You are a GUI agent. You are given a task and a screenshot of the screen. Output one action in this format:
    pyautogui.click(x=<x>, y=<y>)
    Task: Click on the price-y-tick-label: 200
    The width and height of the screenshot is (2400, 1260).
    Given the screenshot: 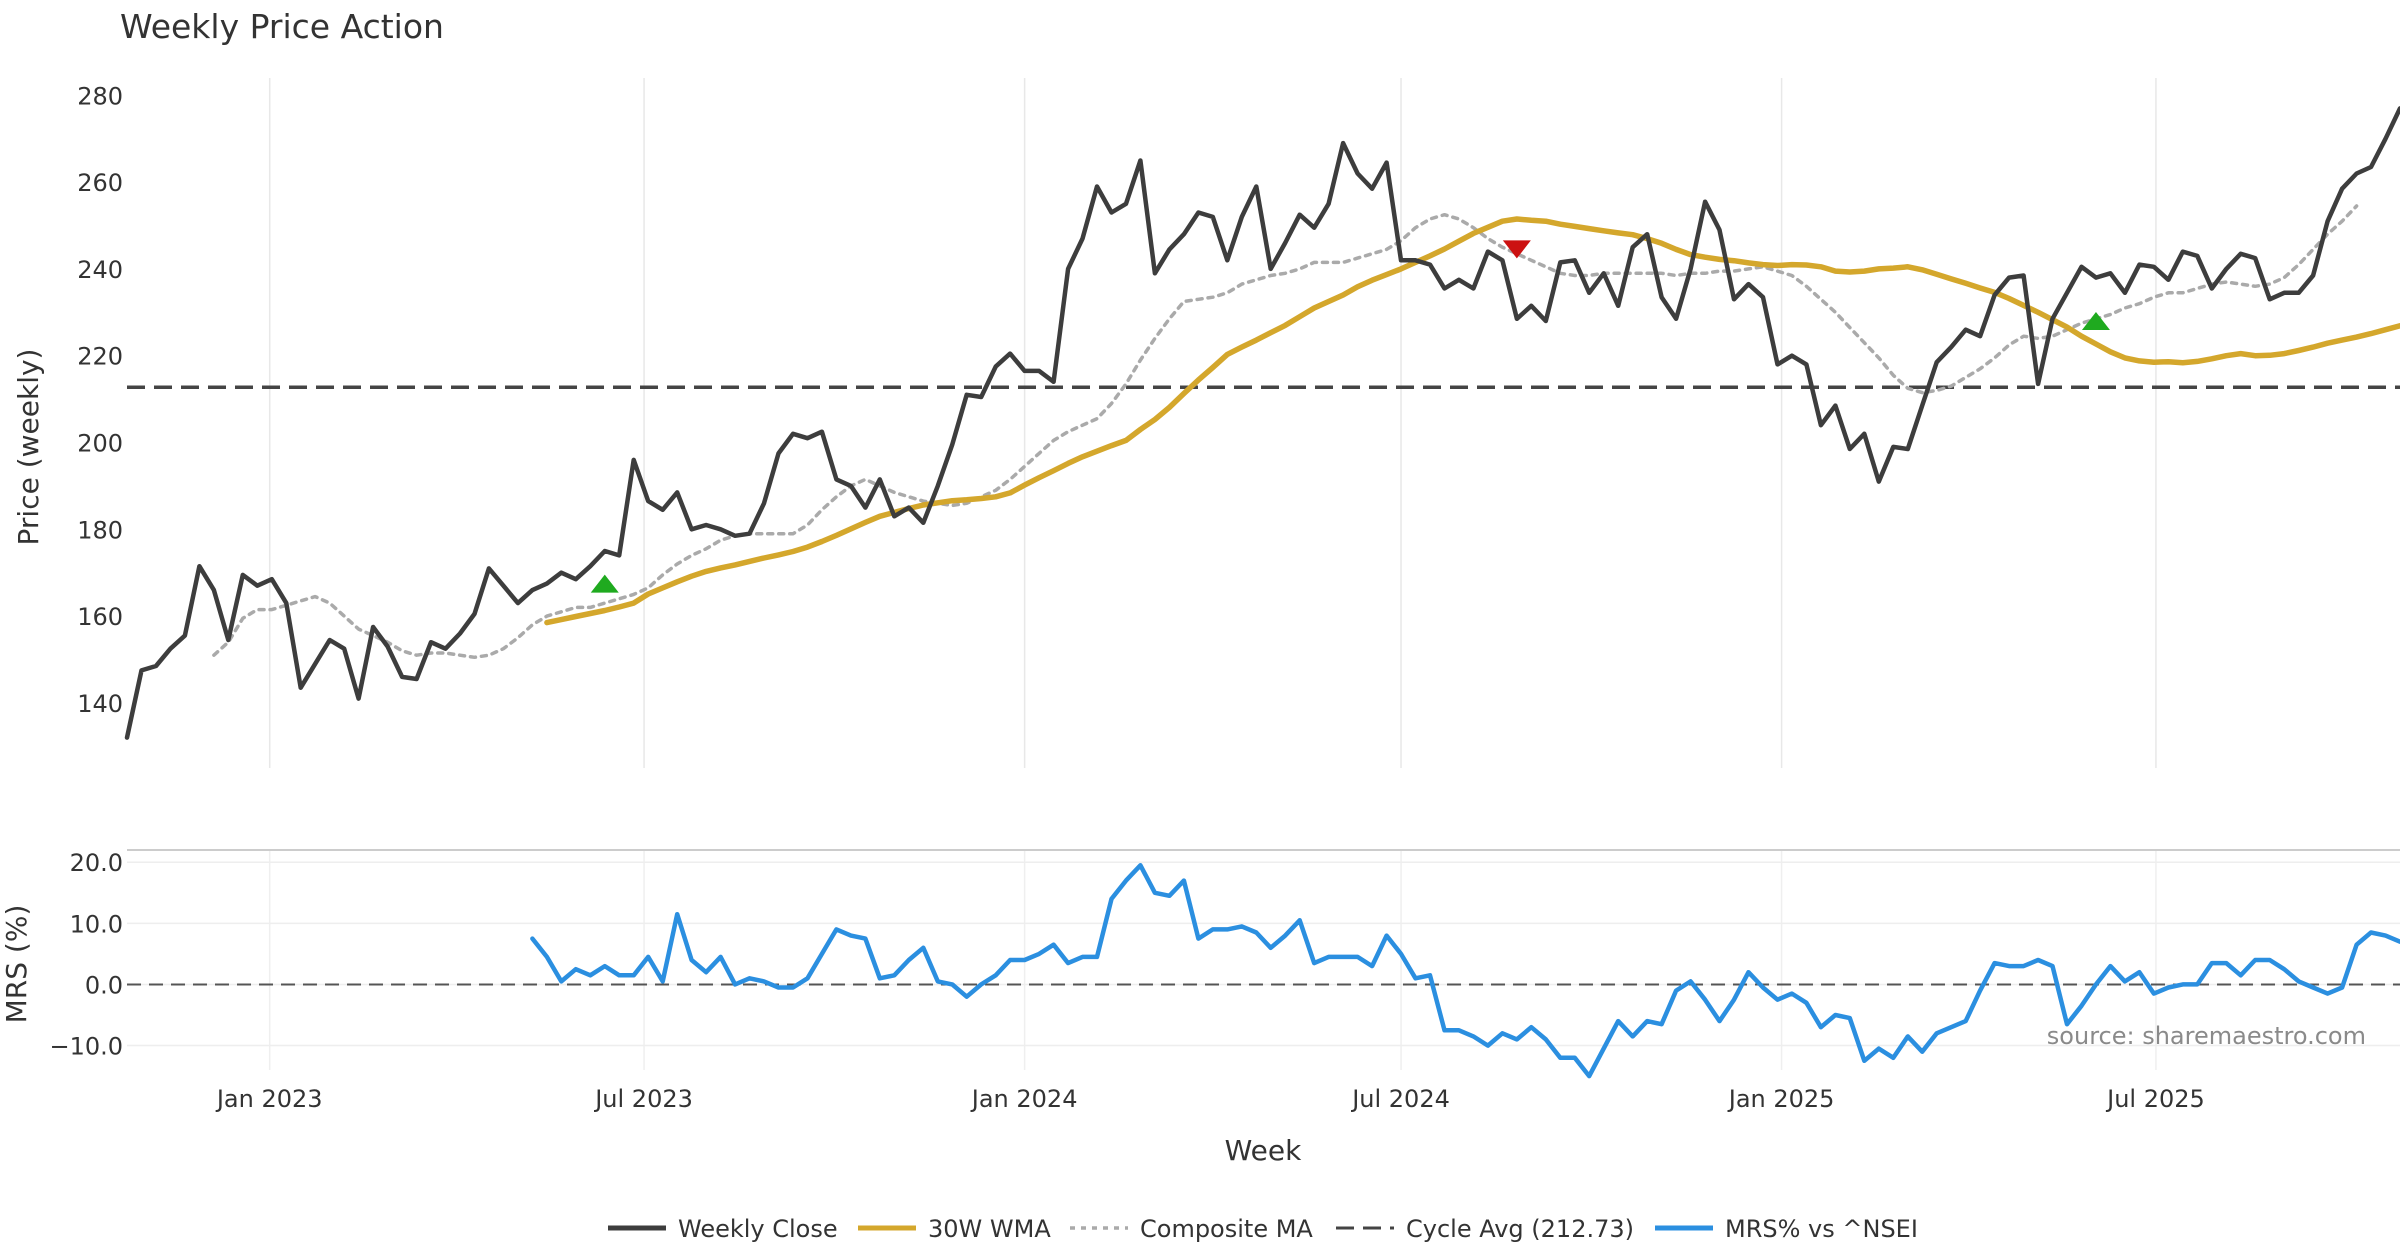 What is the action you would take?
    pyautogui.click(x=100, y=444)
    